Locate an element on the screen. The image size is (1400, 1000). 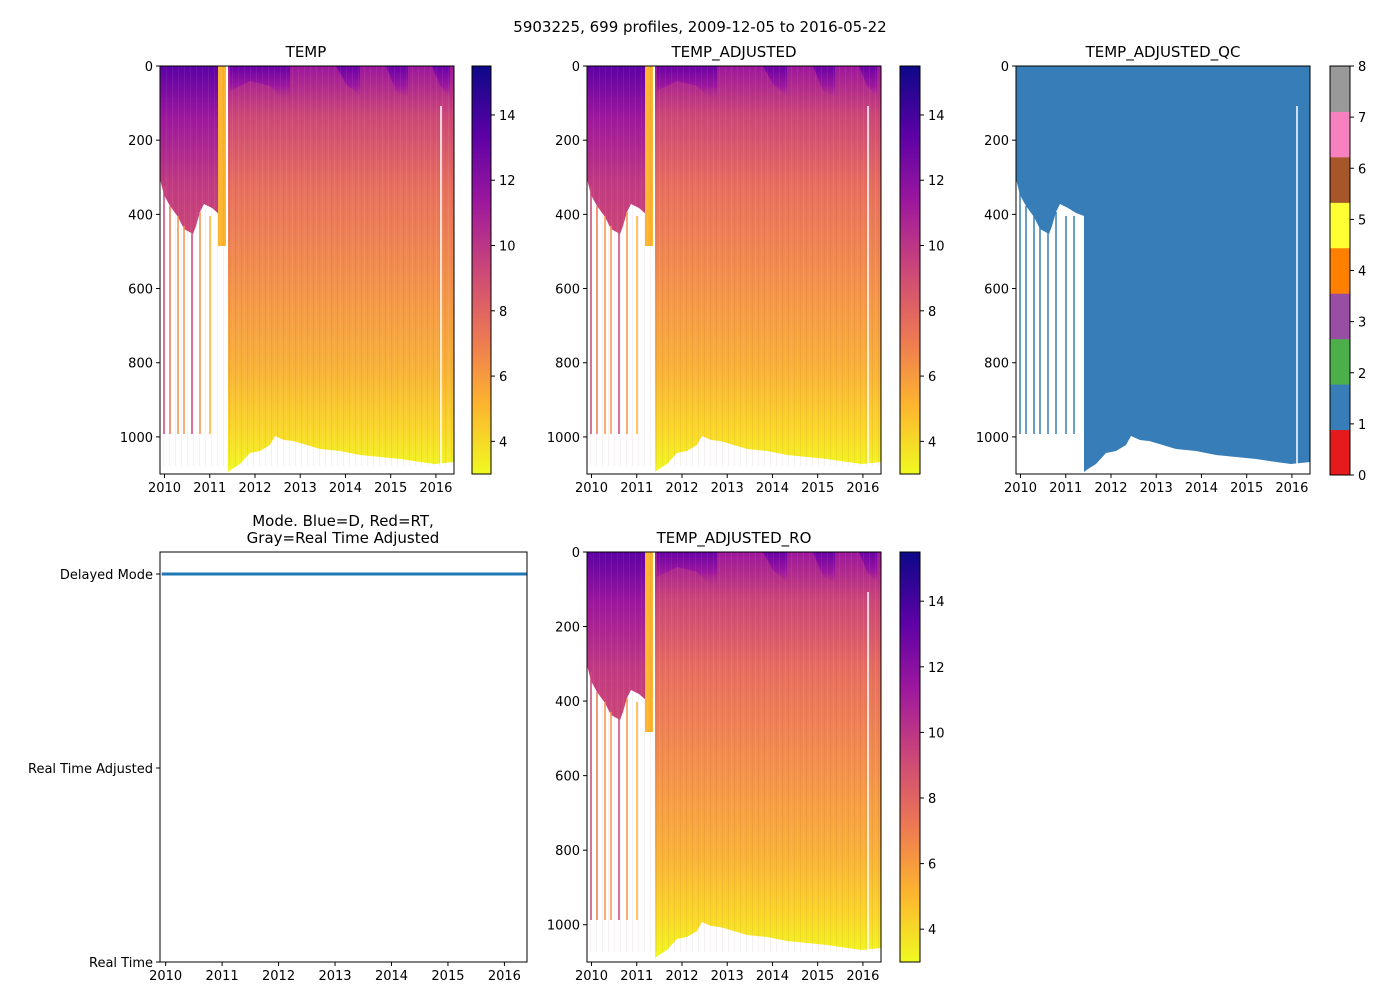
colorbar-tick-label: 7 is located at coordinates (1362, 118).